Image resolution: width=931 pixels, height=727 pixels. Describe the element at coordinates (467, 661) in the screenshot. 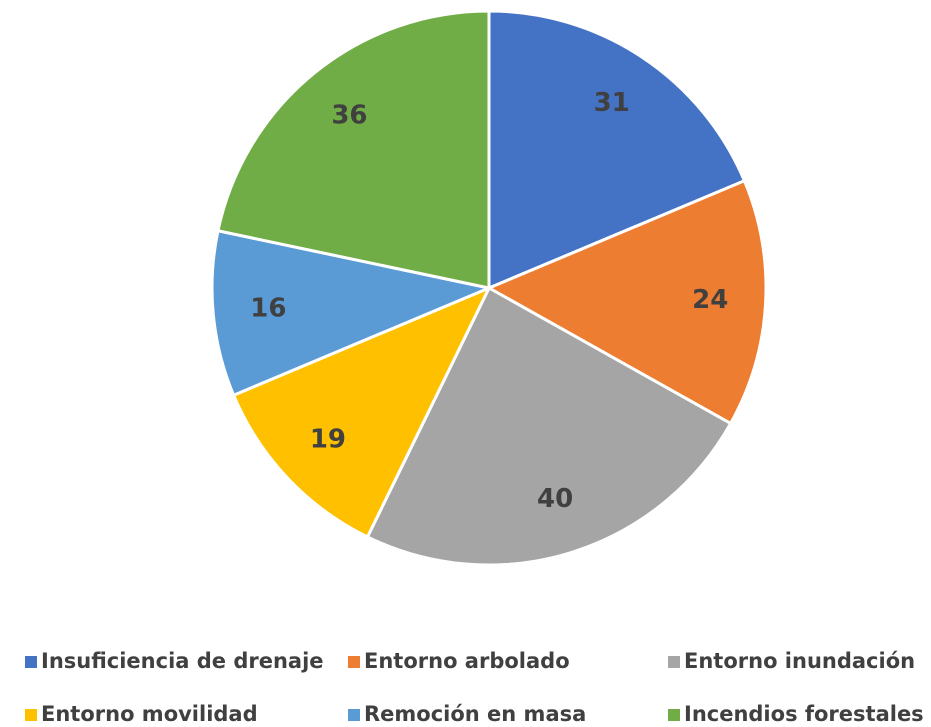

I see `legend-label: Entorno arbolado` at that location.